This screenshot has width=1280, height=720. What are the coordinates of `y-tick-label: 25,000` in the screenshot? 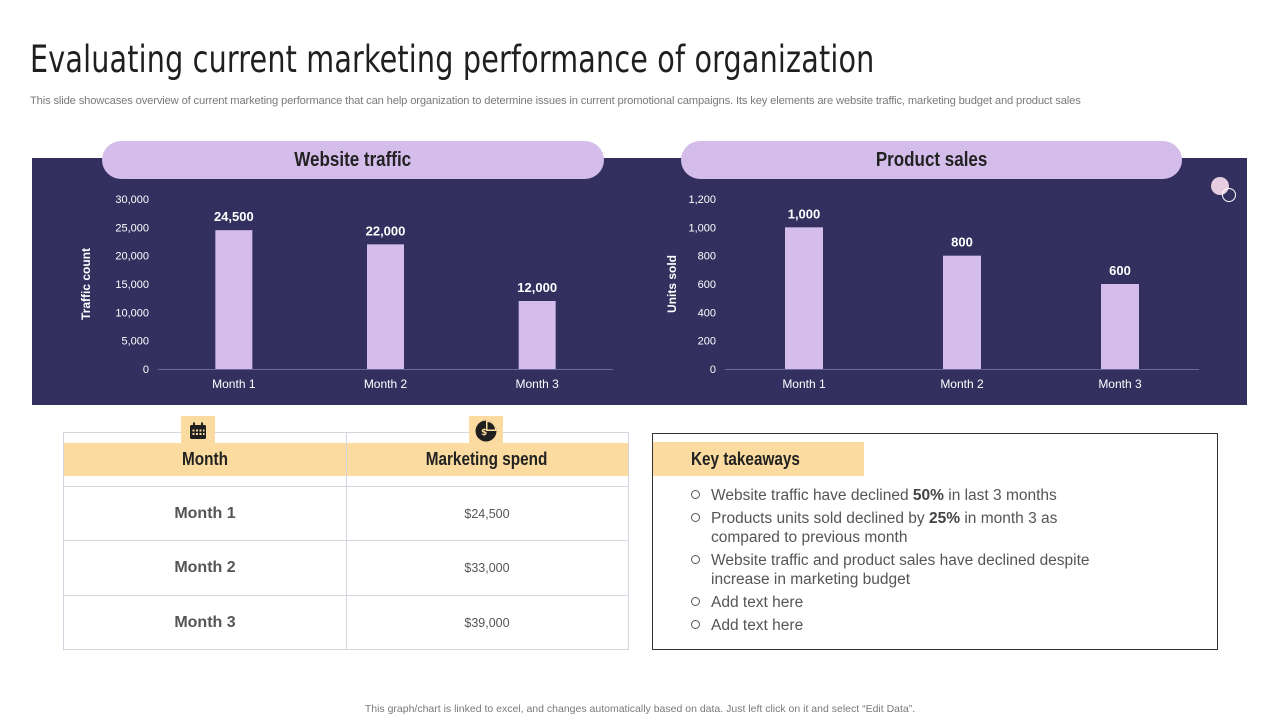 It's located at (132, 228).